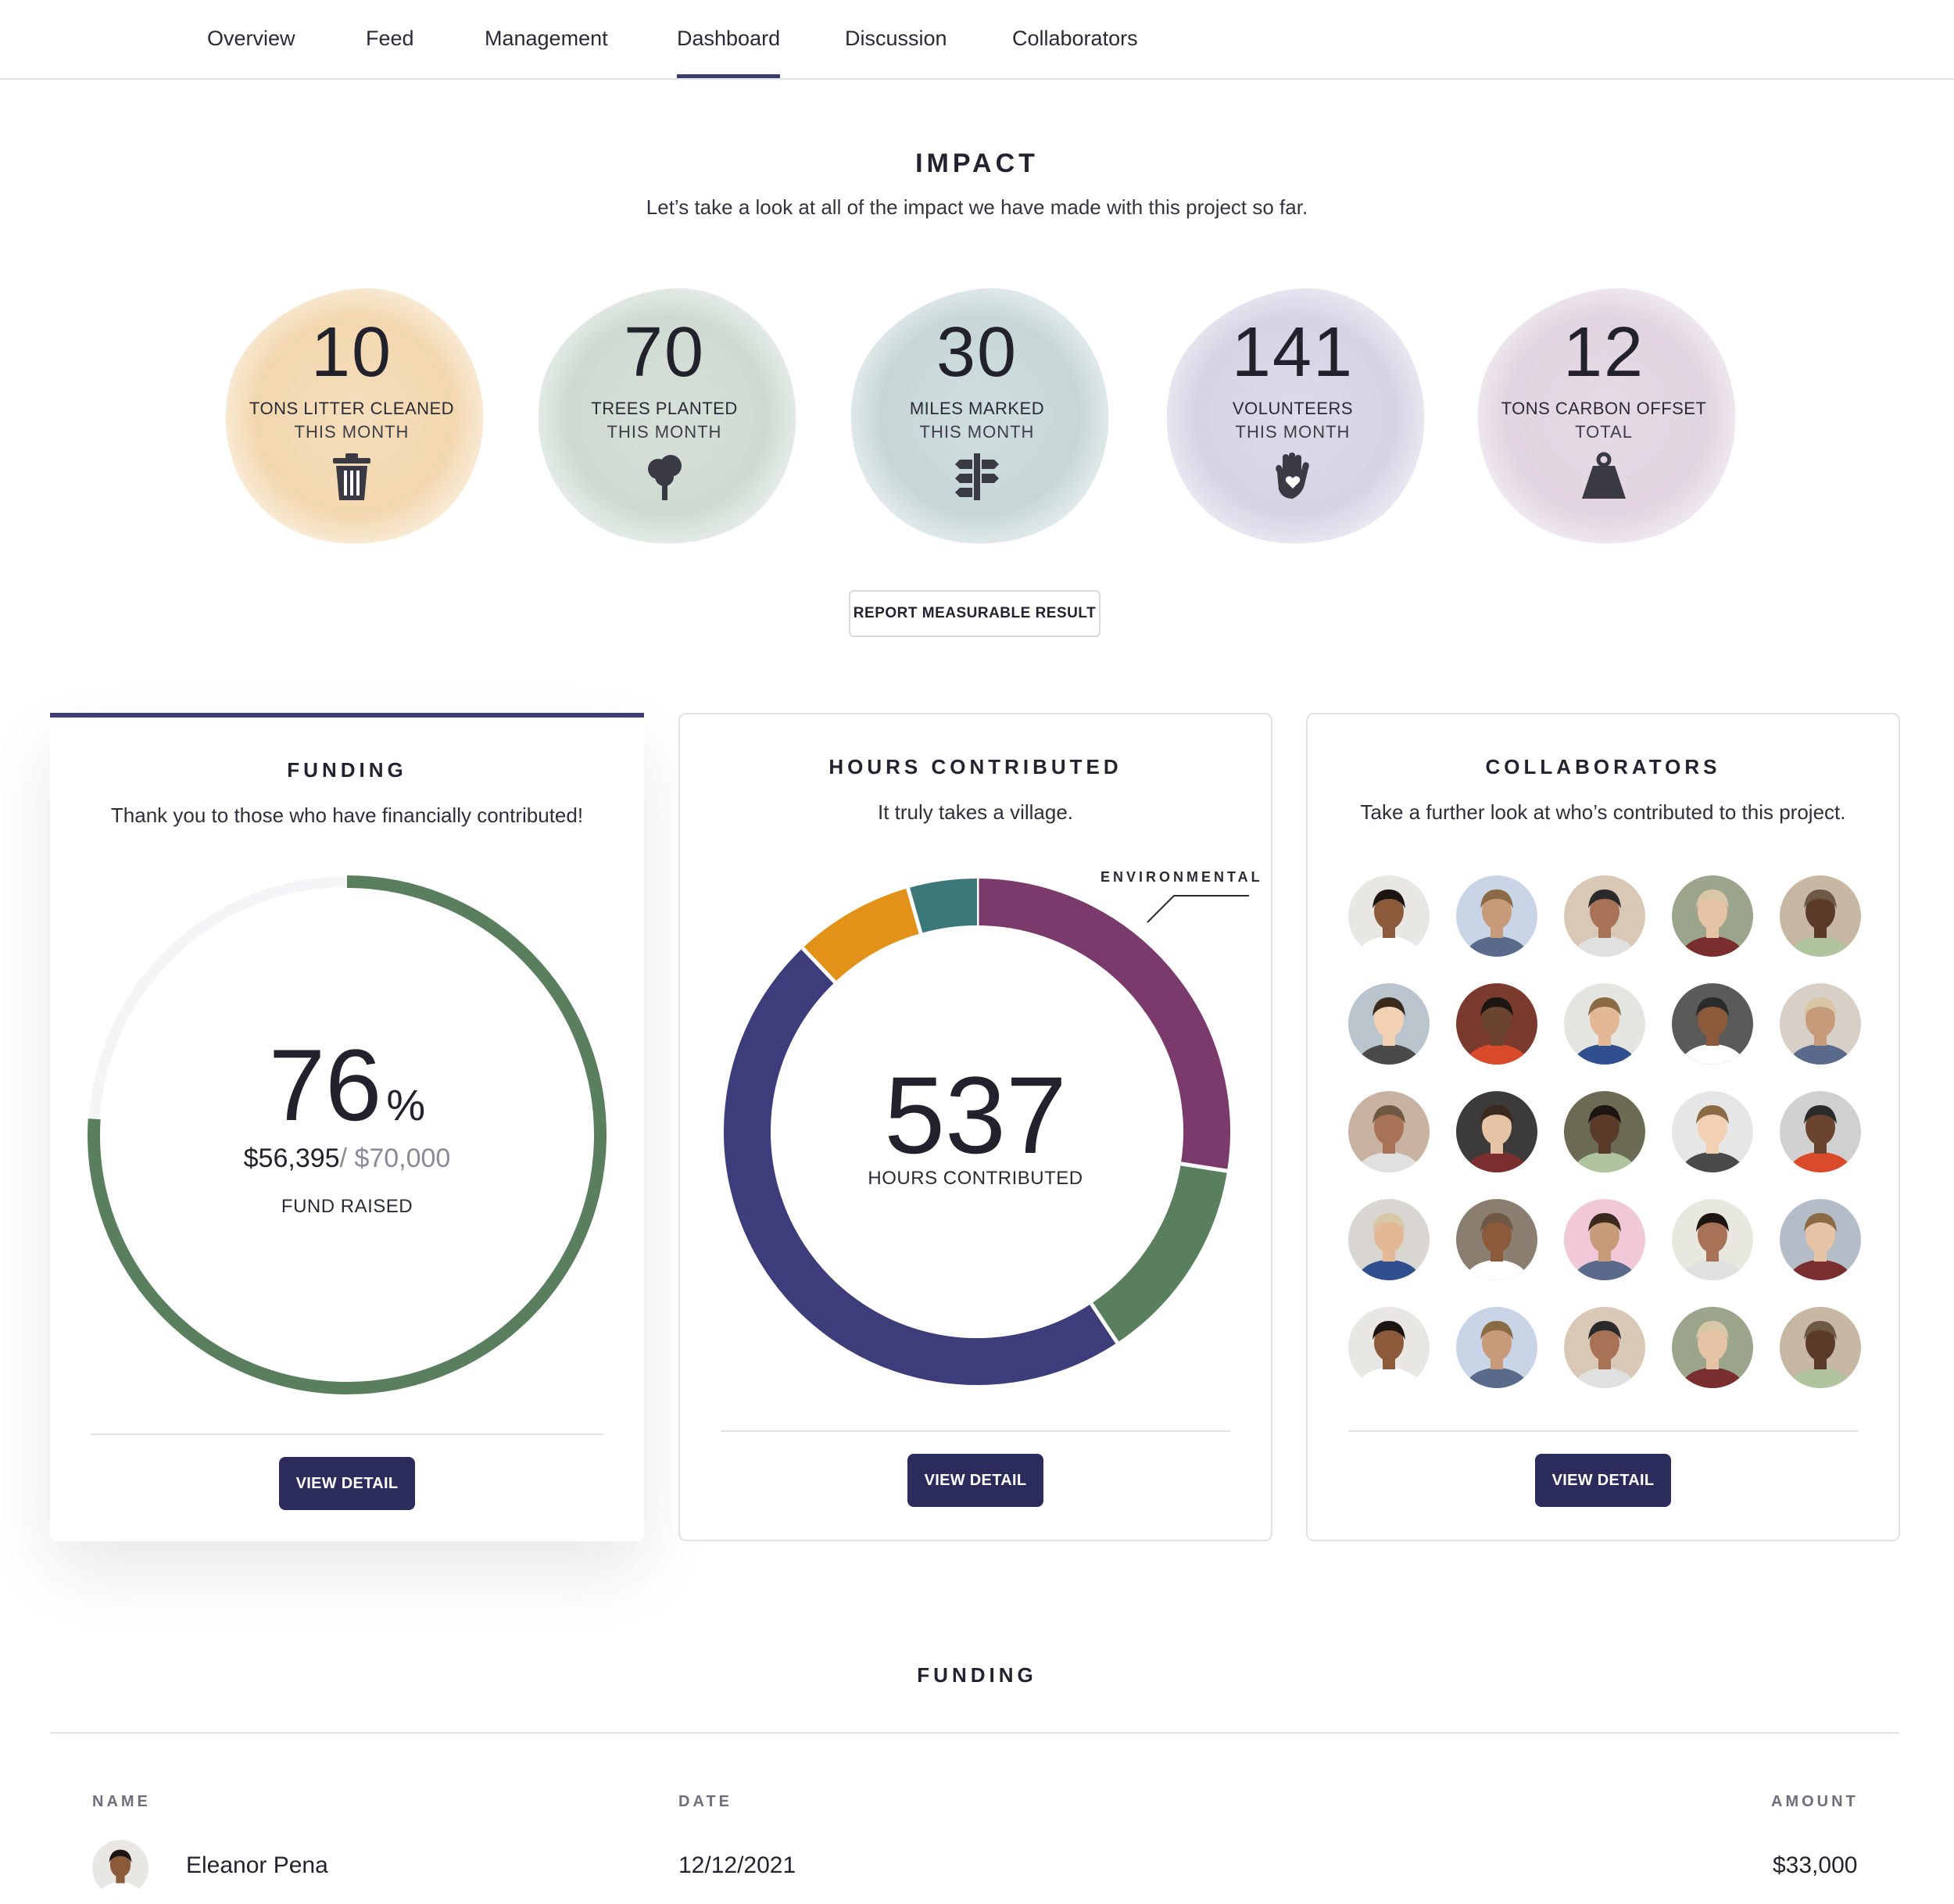 The width and height of the screenshot is (1954, 1904). What do you see at coordinates (1603, 766) in the screenshot?
I see `collaborators-card-title: COLLABORATORS` at bounding box center [1603, 766].